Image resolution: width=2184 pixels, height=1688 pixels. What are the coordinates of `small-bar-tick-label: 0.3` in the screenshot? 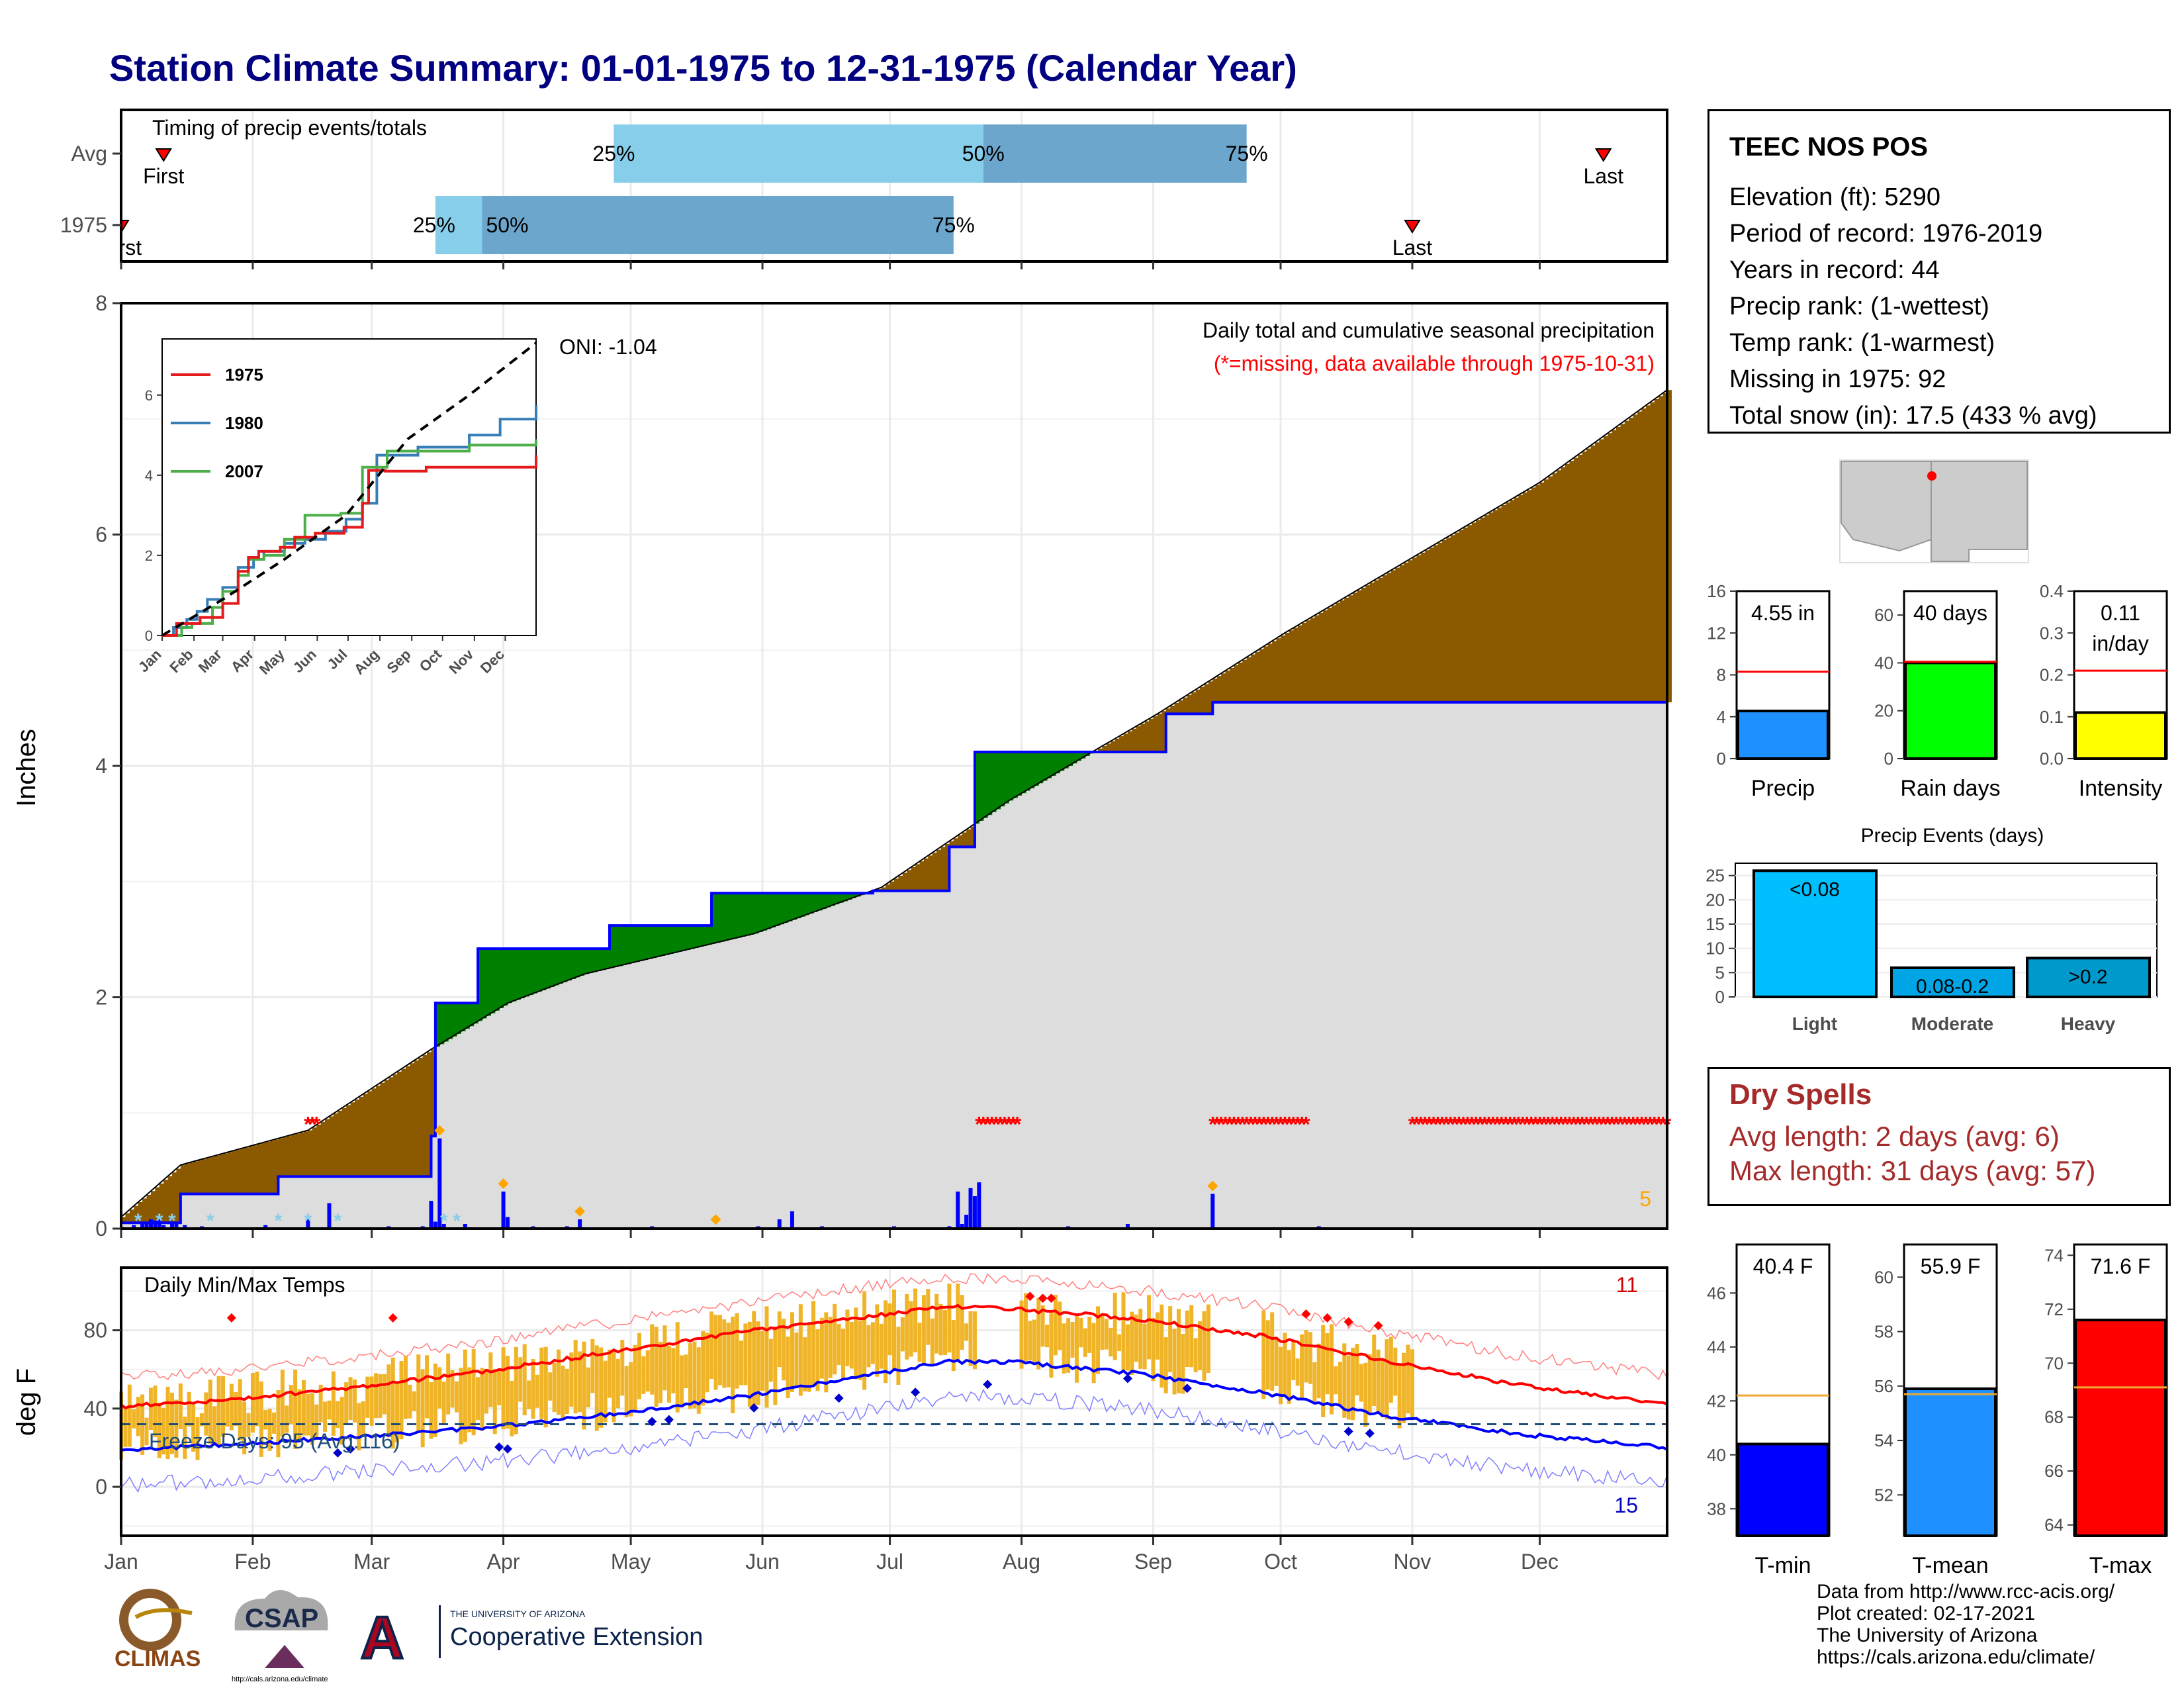 It's located at (2052, 633).